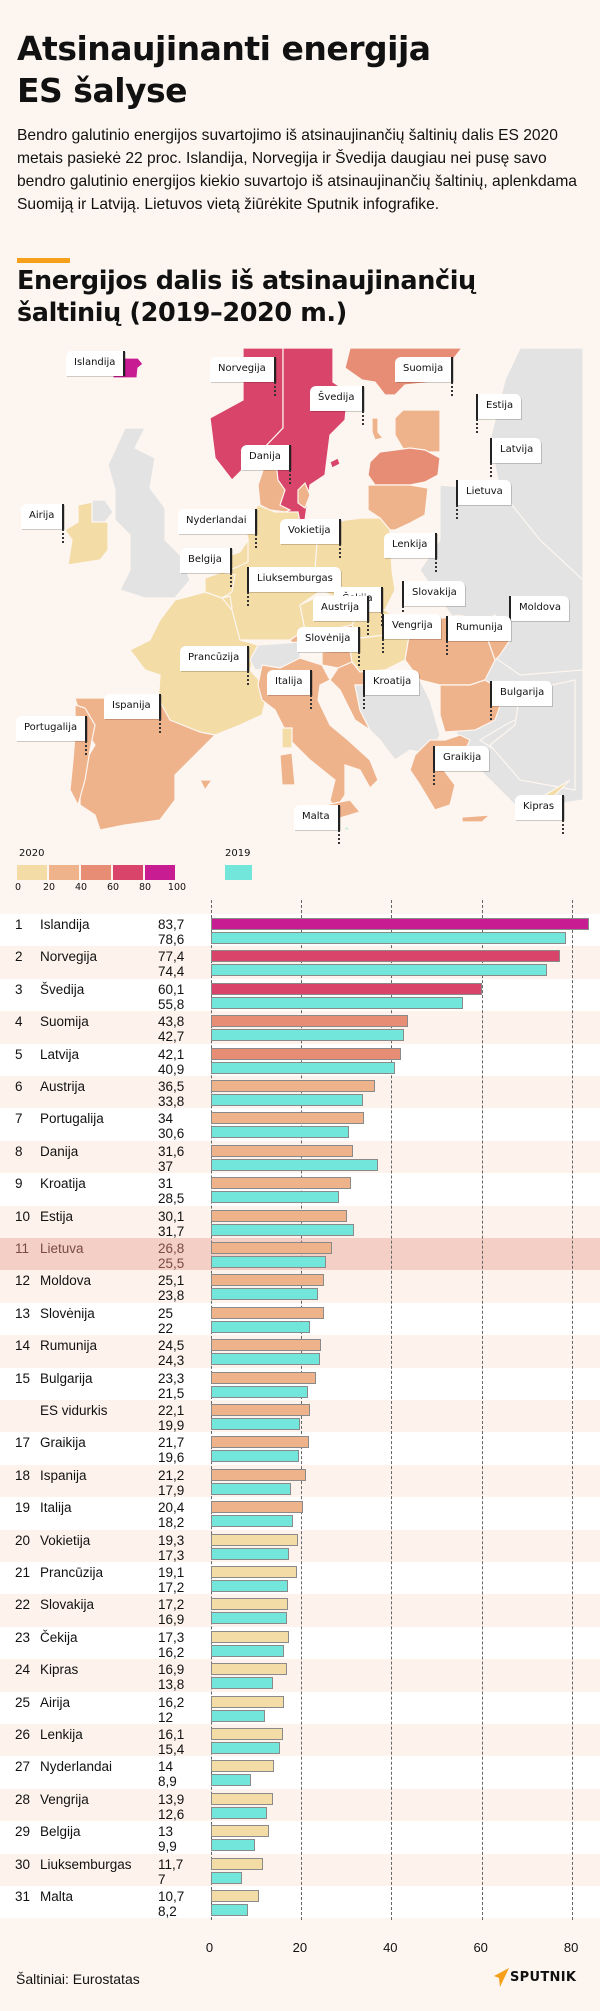  I want to click on map-label-italija: Italija, so click(290, 689).